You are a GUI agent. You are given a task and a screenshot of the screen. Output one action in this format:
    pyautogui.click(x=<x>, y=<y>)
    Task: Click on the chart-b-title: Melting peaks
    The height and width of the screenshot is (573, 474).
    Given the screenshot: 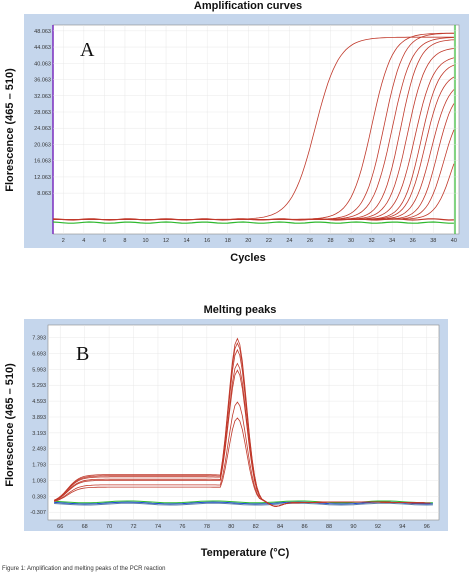 What is the action you would take?
    pyautogui.click(x=240, y=310)
    